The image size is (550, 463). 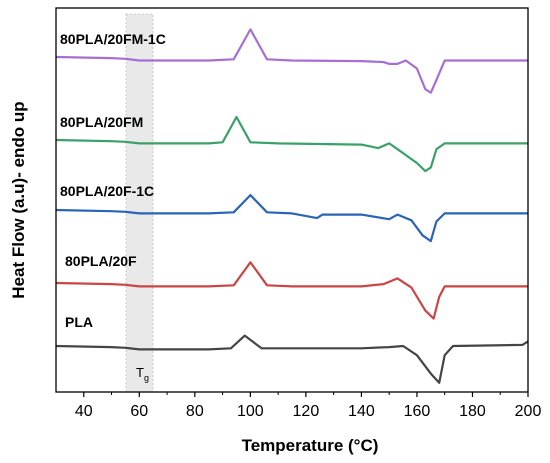 What do you see at coordinates (139, 203) in the screenshot?
I see `tg-band` at bounding box center [139, 203].